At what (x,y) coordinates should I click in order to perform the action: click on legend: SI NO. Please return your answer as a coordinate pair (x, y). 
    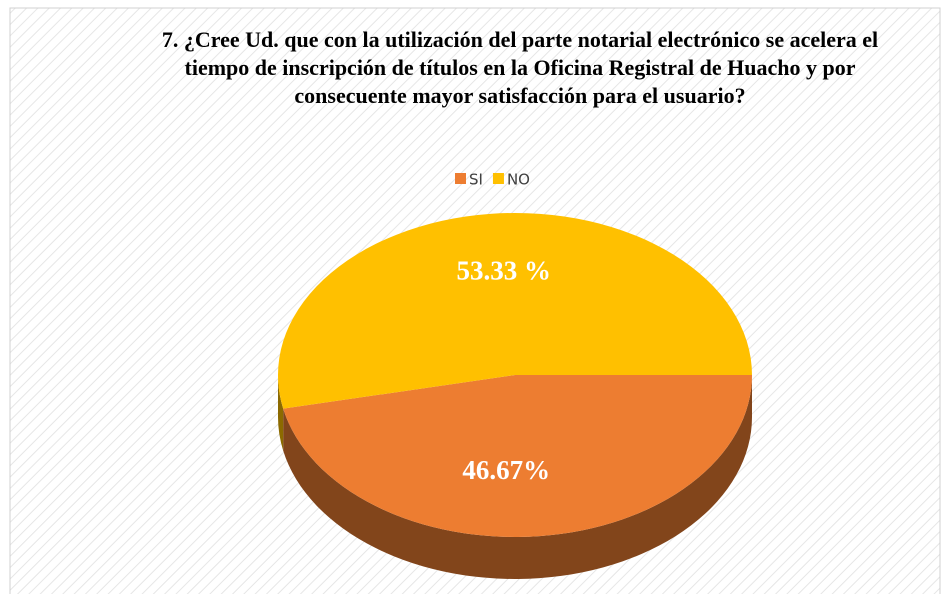
    Looking at the image, I should click on (492, 180).